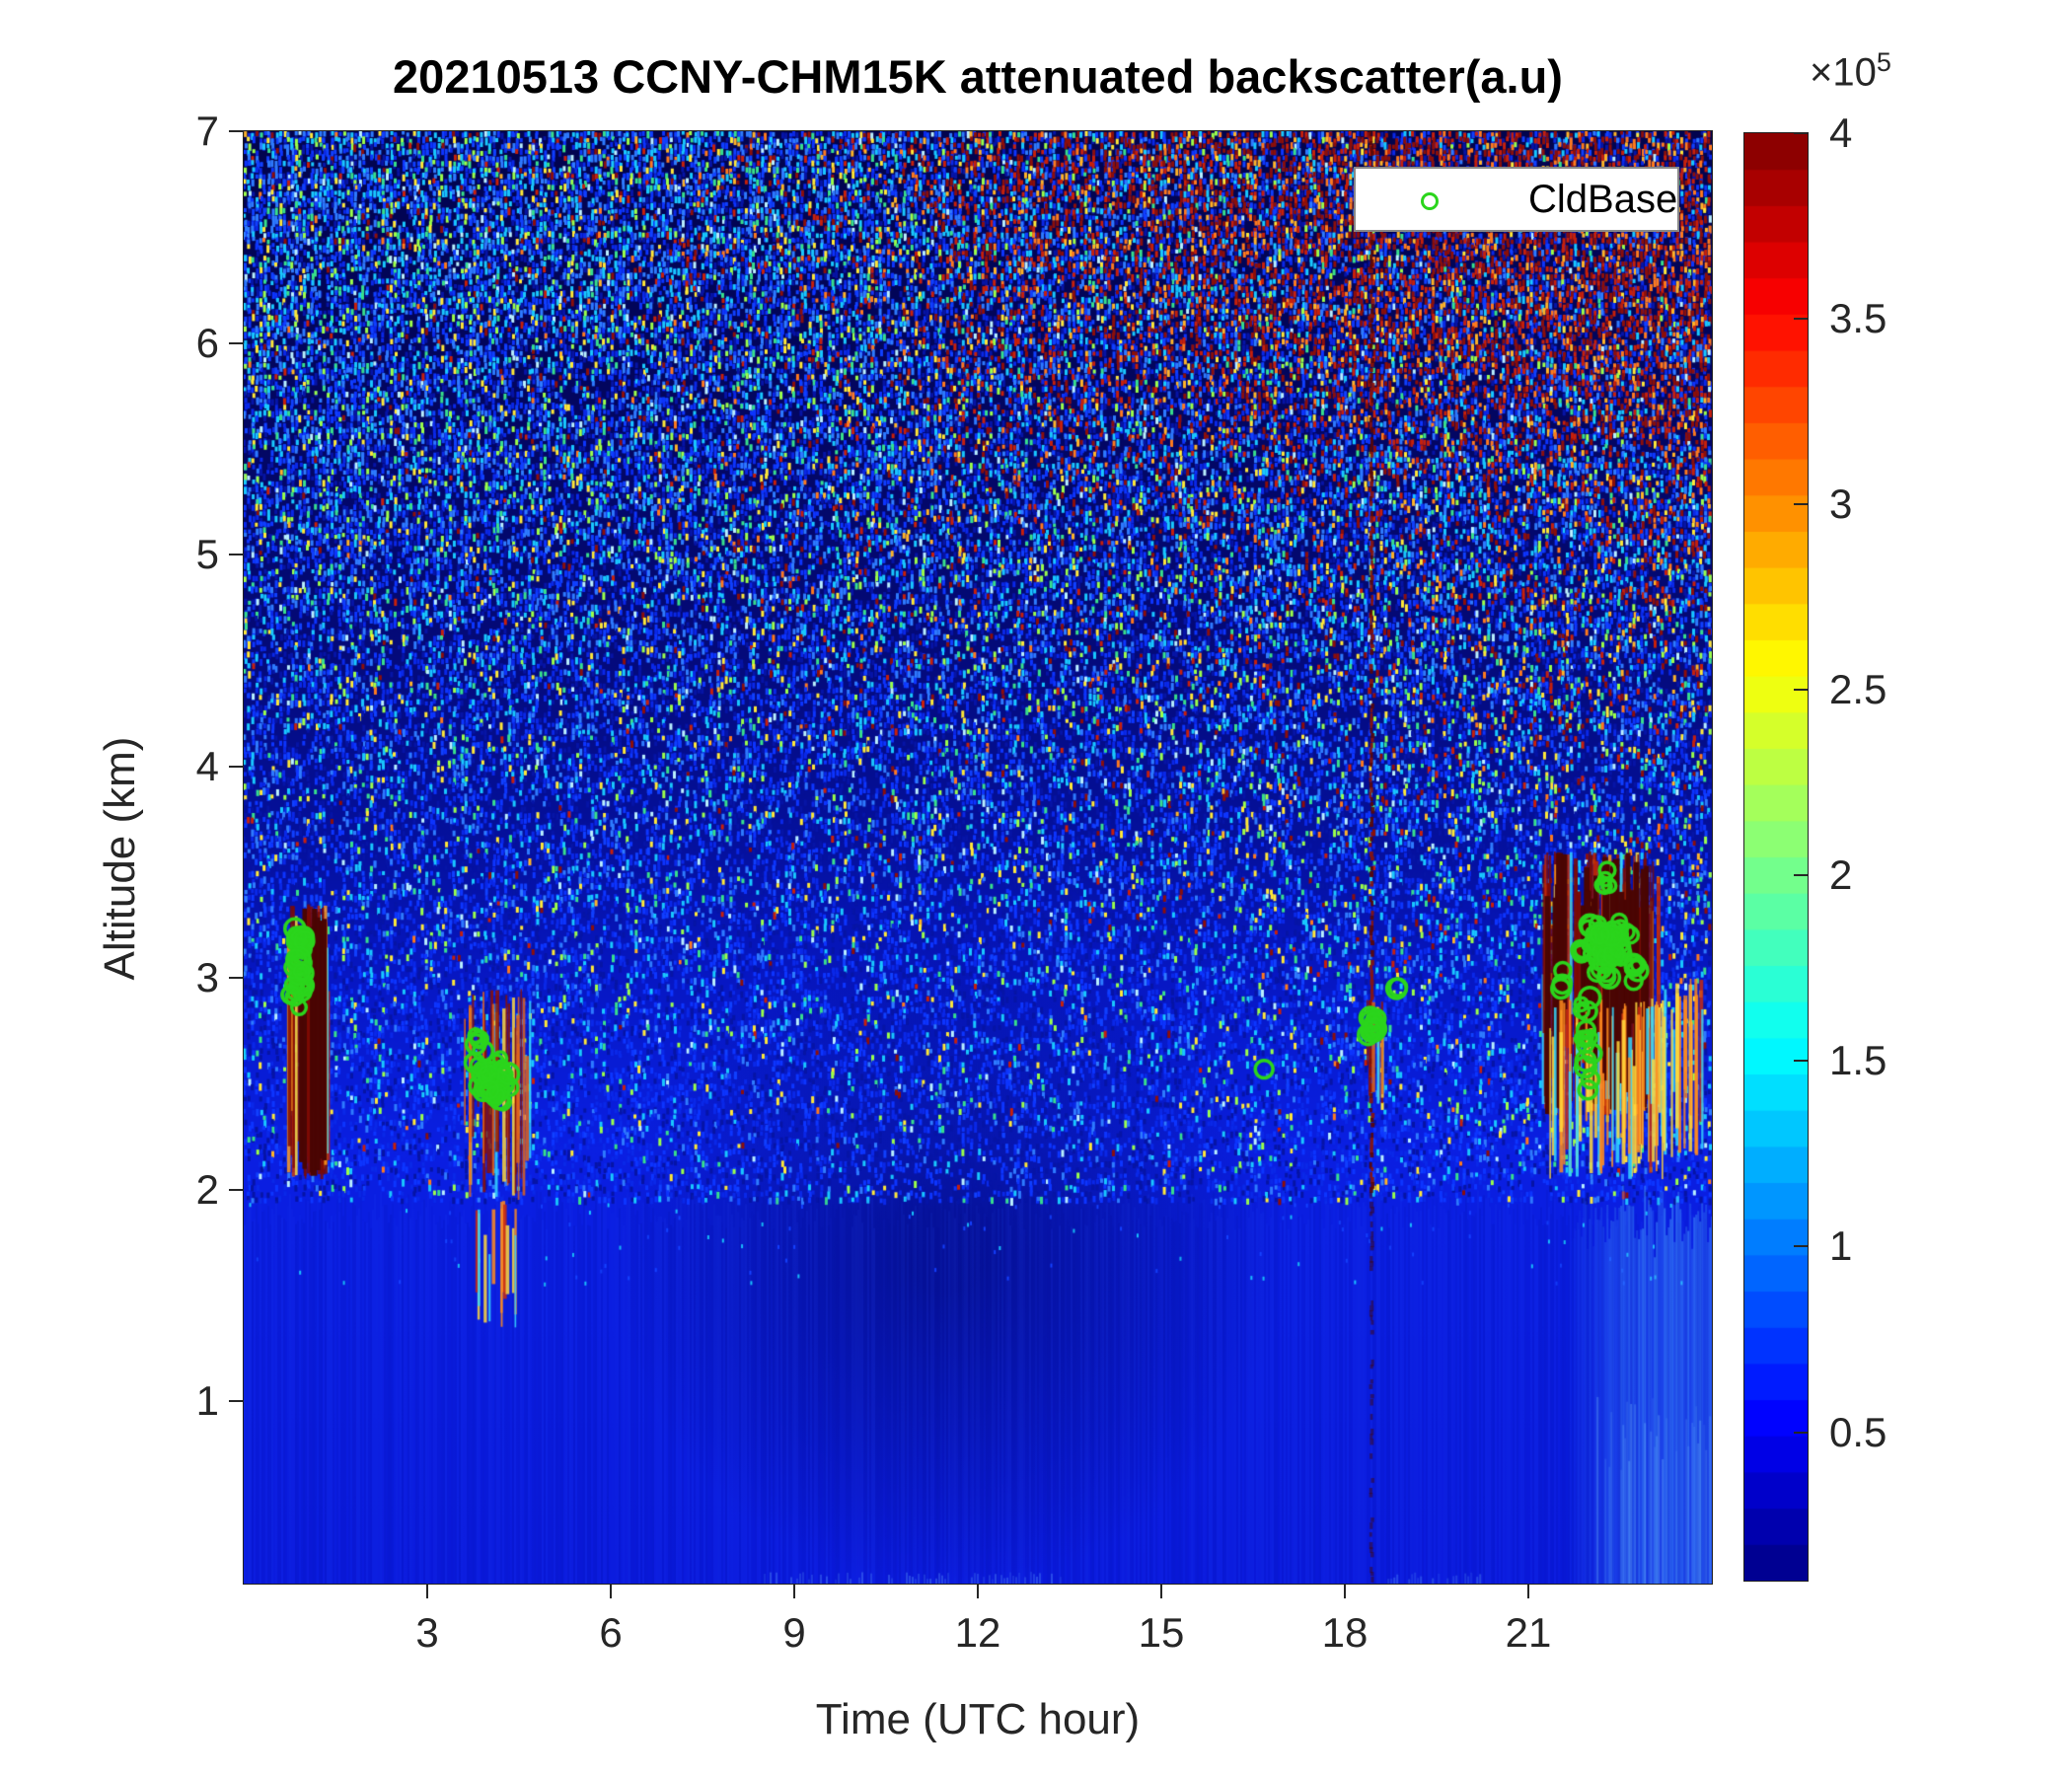 Image resolution: width=2072 pixels, height=1776 pixels. I want to click on colorbar-tick-label: 2, so click(1841, 875).